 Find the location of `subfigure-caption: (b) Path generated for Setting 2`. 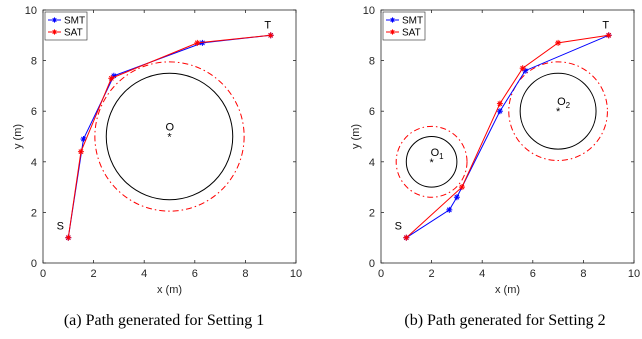

subfigure-caption: (b) Path generated for Setting 2 is located at coordinates (504, 320).